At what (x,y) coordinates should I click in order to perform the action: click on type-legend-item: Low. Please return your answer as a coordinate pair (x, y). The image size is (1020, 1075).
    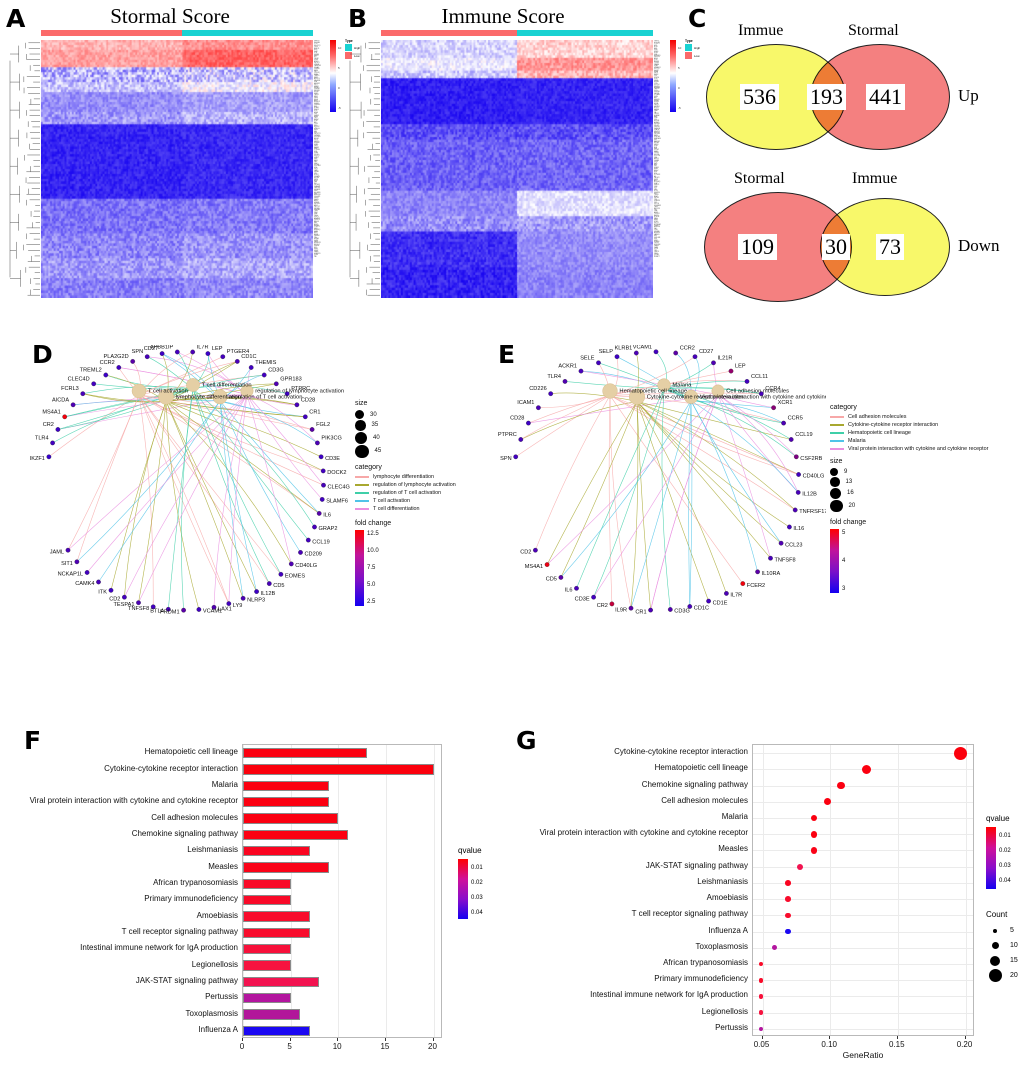
    Looking at the image, I should click on (692, 55).